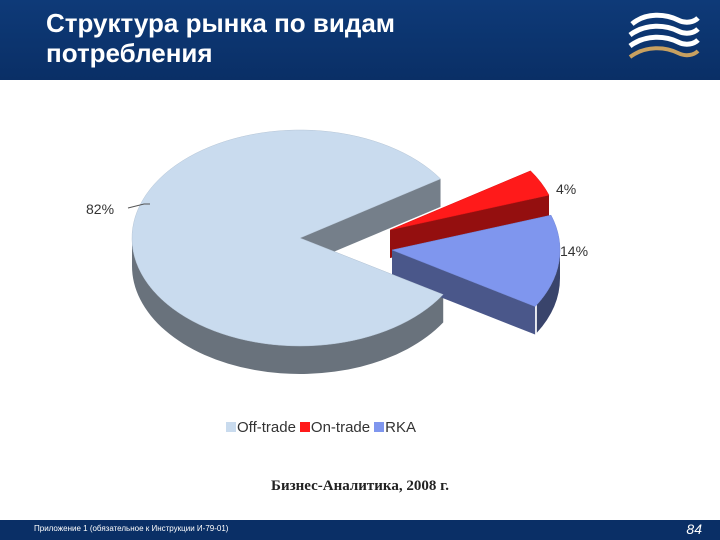  What do you see at coordinates (400, 427) in the screenshot?
I see `legend-label: RKA` at bounding box center [400, 427].